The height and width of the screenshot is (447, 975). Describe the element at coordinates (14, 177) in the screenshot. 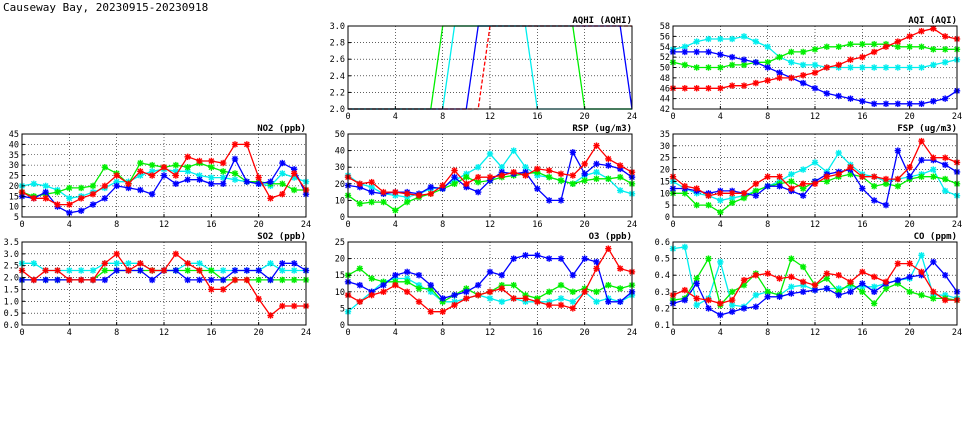

I see `y-tick-label: 25` at that location.